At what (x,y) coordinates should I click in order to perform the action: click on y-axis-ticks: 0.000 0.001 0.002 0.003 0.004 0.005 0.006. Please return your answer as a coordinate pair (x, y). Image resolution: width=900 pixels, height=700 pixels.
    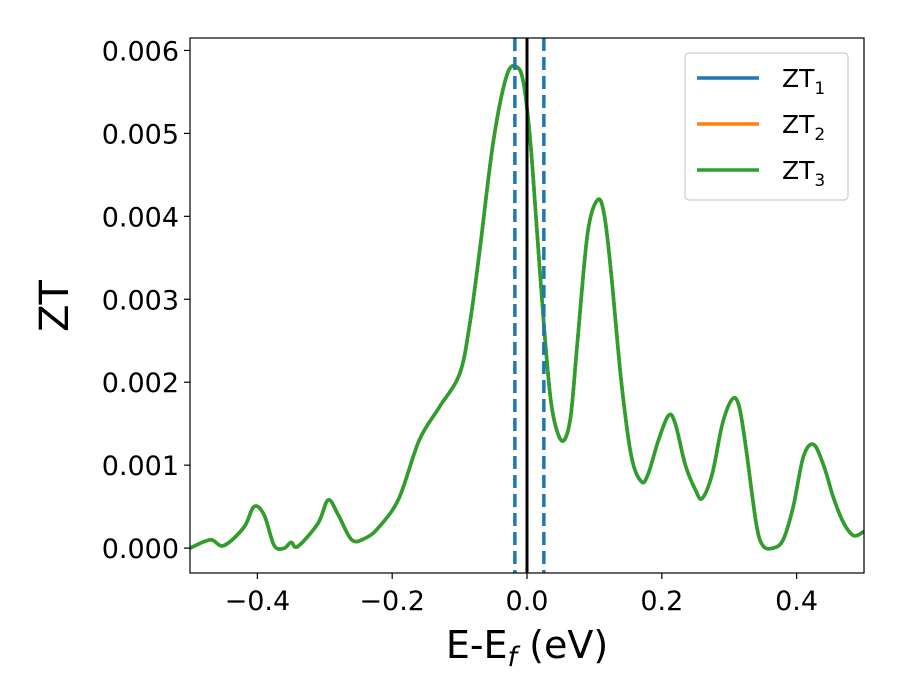
    Looking at the image, I should click on (146, 300).